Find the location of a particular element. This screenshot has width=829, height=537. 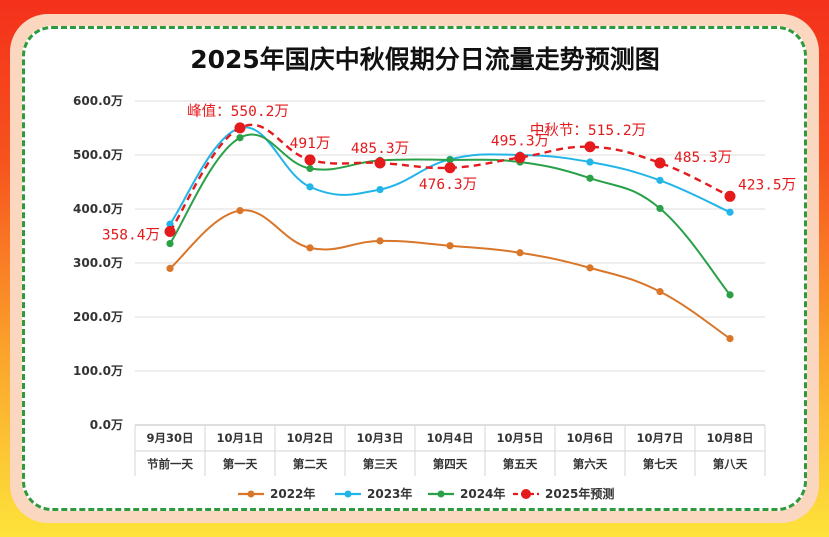

series-1-line is located at coordinates (450, 175).